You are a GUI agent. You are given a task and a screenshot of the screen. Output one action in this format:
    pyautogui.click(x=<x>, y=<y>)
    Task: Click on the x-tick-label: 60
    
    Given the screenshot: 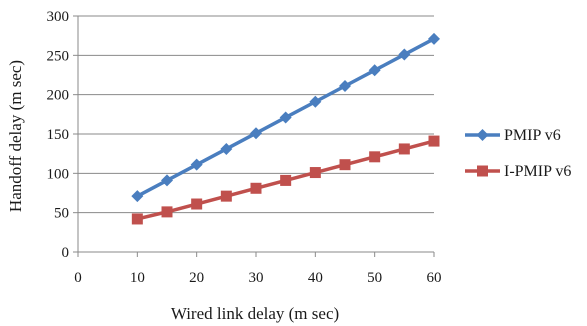 What is the action you would take?
    pyautogui.click(x=434, y=278)
    